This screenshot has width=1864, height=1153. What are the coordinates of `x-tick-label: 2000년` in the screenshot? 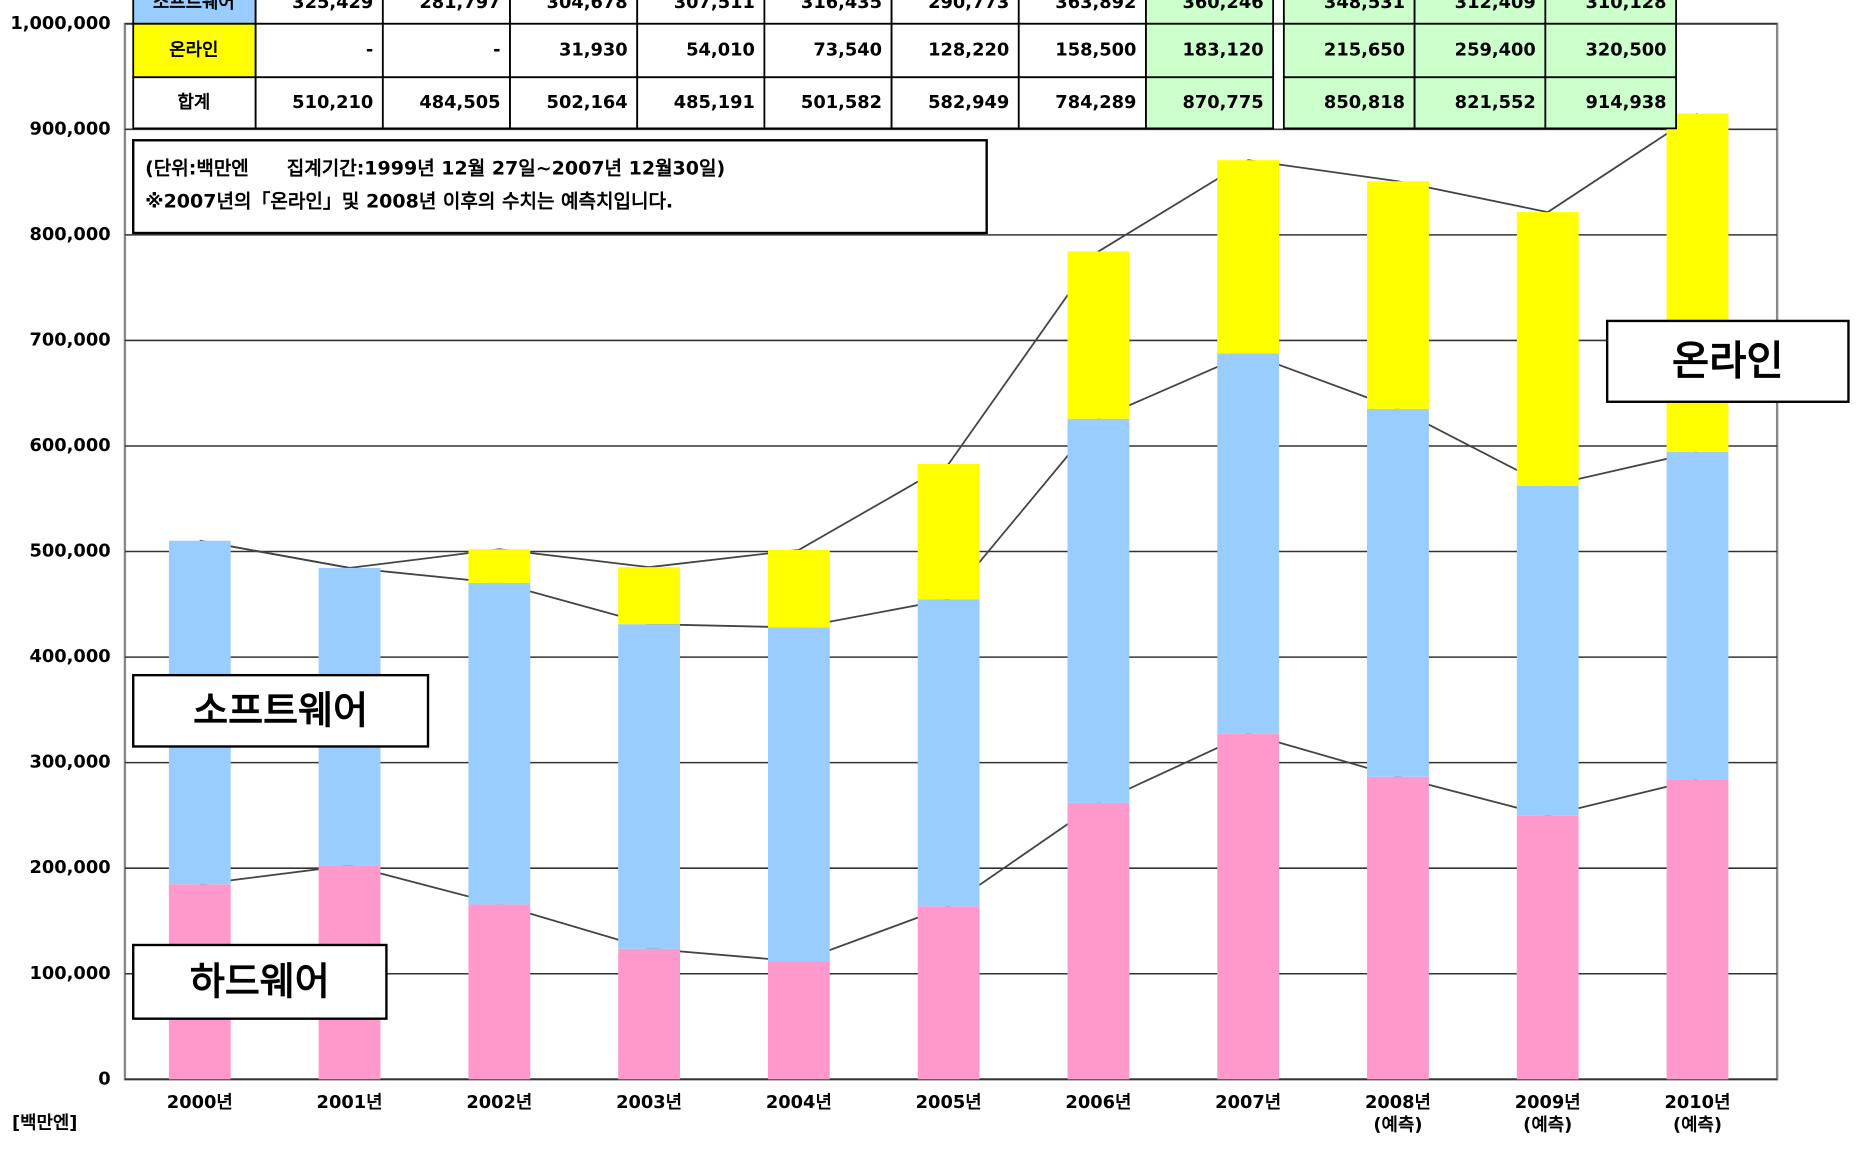 It's located at (200, 1102).